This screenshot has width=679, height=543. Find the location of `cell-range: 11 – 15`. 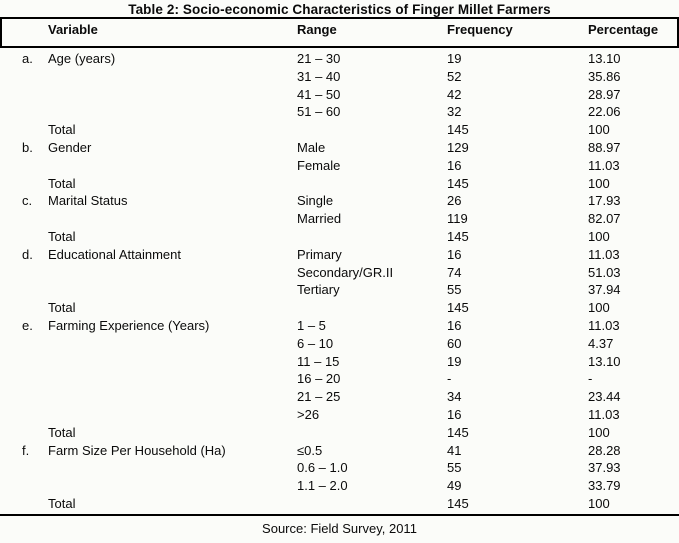

cell-range: 11 – 15 is located at coordinates (318, 361).